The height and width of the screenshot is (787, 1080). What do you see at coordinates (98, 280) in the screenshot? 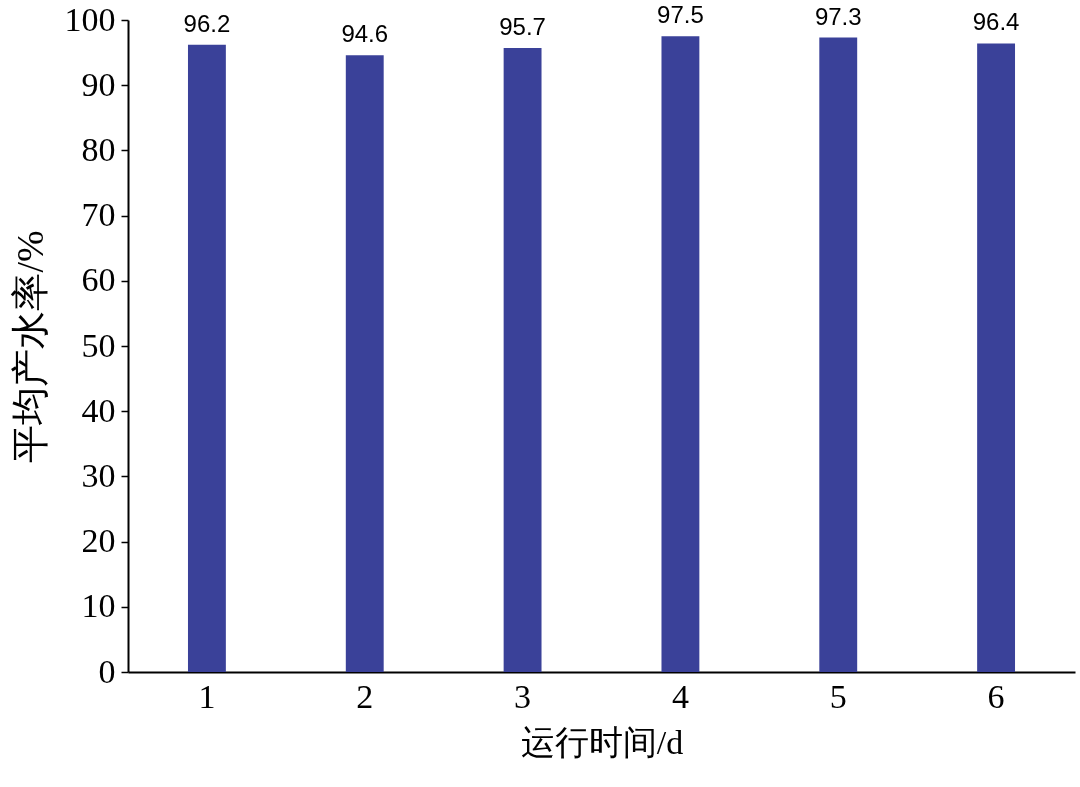
I see `y-tick-label: 60` at bounding box center [98, 280].